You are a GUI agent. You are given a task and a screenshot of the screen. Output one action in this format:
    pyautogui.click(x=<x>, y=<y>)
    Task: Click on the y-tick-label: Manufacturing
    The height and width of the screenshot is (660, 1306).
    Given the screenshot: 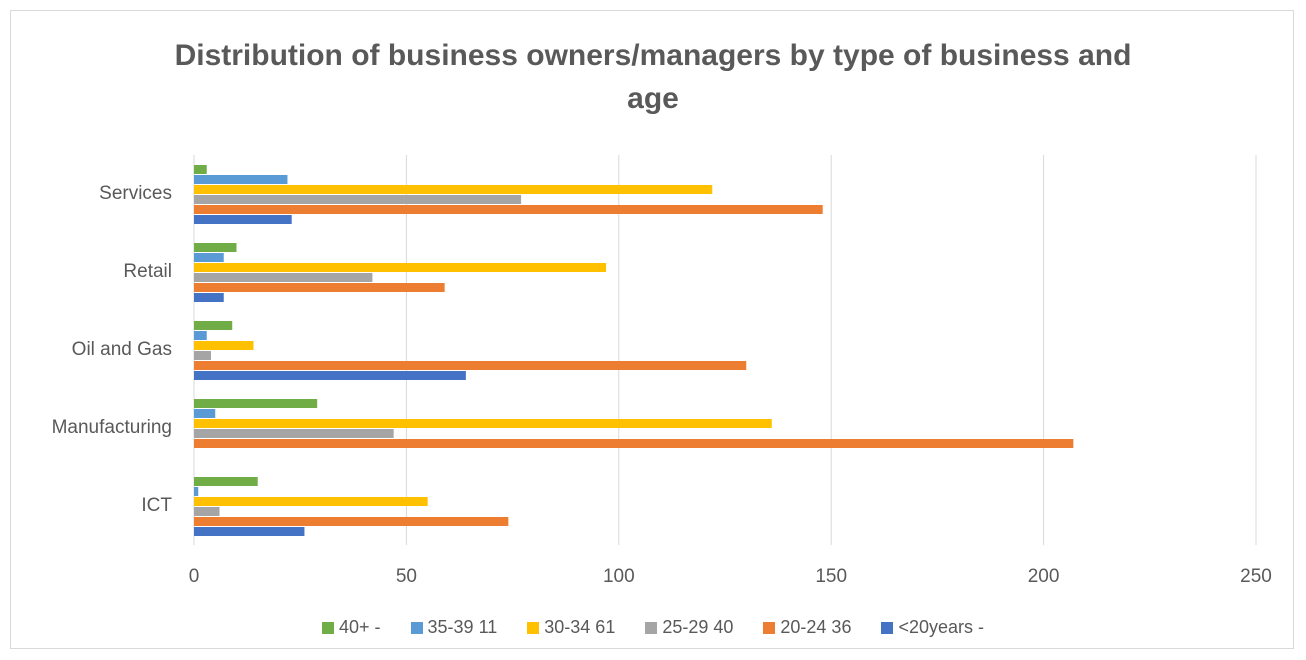 What is the action you would take?
    pyautogui.click(x=112, y=427)
    